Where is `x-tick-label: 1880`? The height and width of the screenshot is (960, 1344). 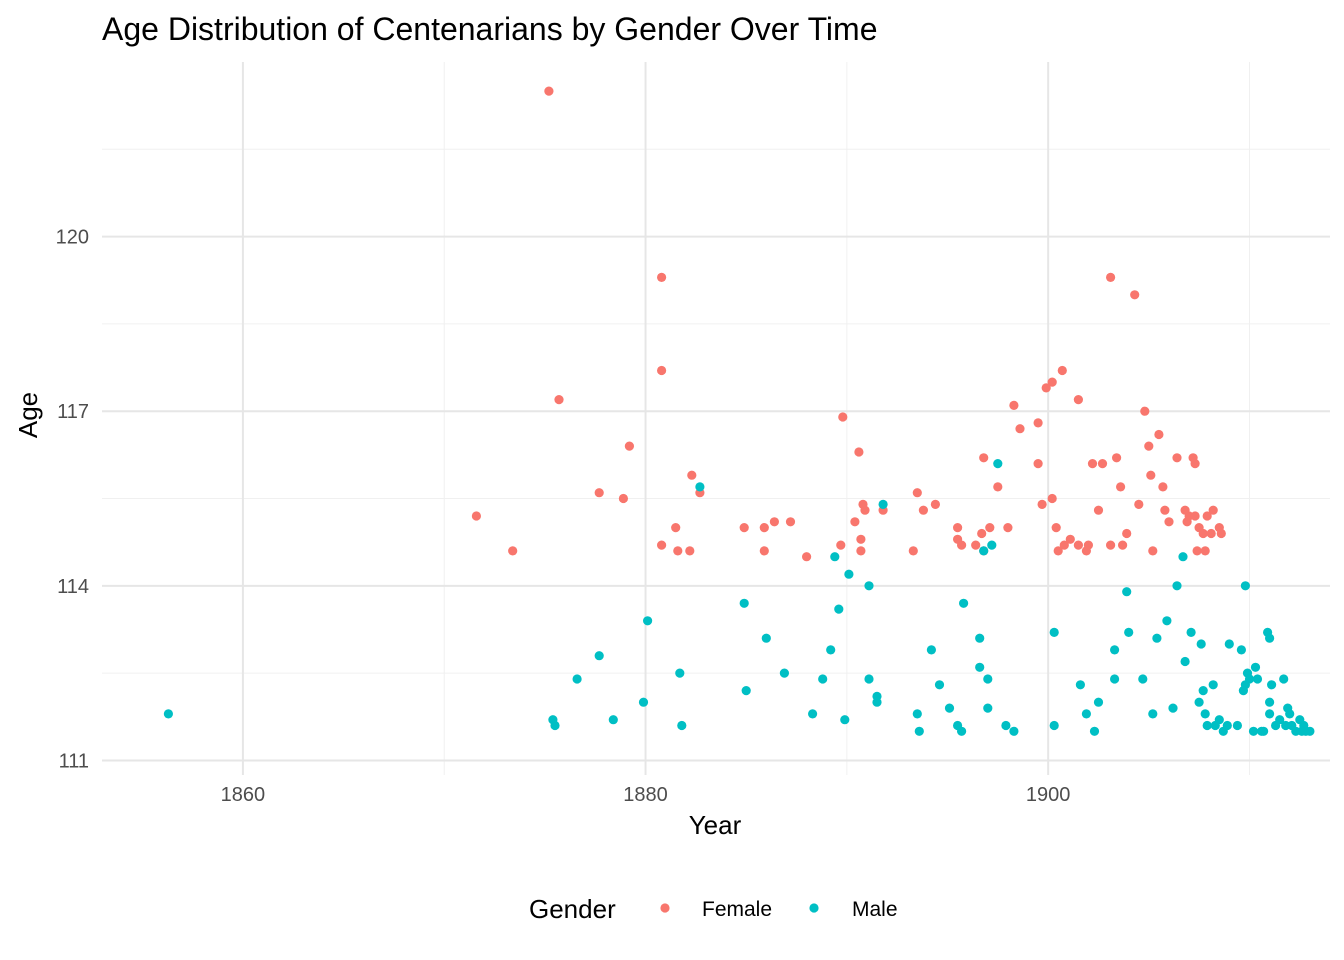 x-tick-label: 1880 is located at coordinates (645, 795).